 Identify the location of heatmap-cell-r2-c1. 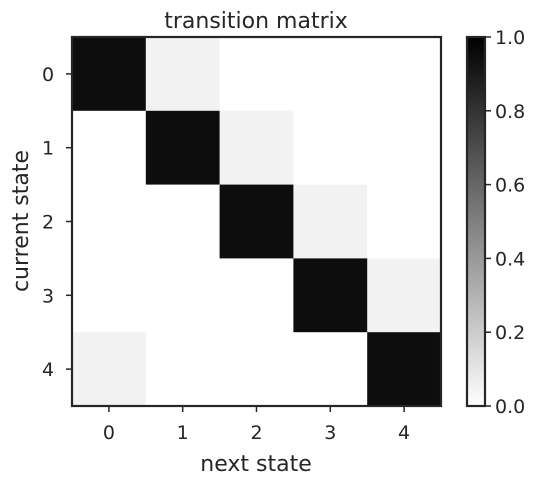
(183, 221).